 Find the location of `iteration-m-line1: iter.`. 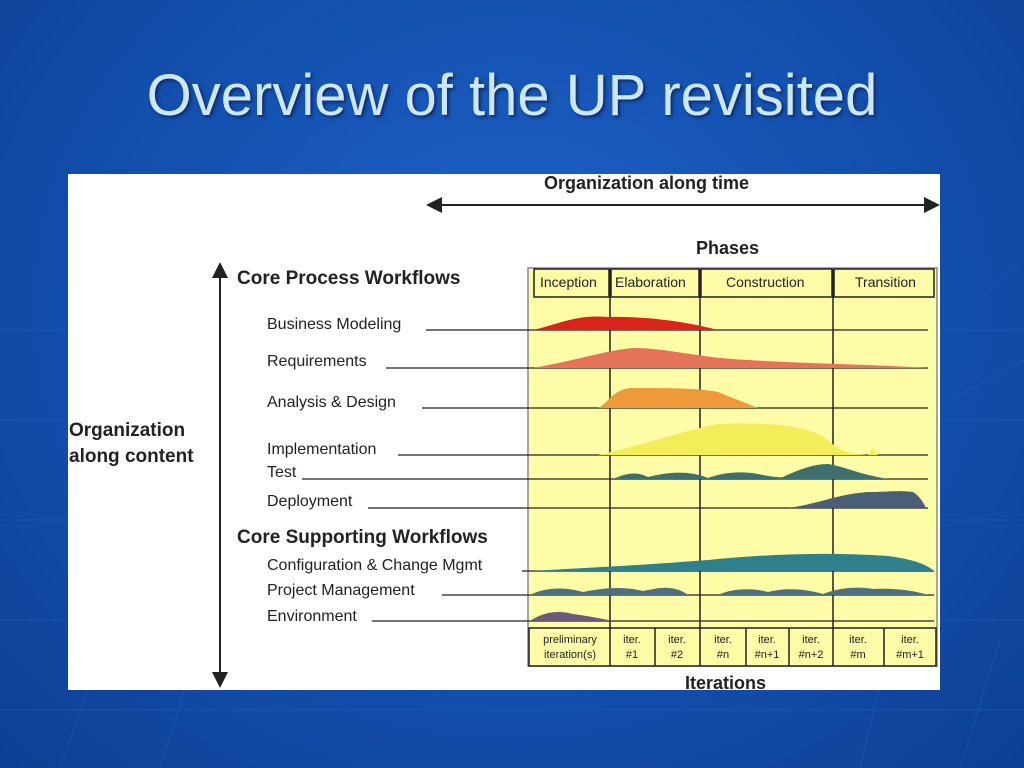

iteration-m-line1: iter. is located at coordinates (858, 640).